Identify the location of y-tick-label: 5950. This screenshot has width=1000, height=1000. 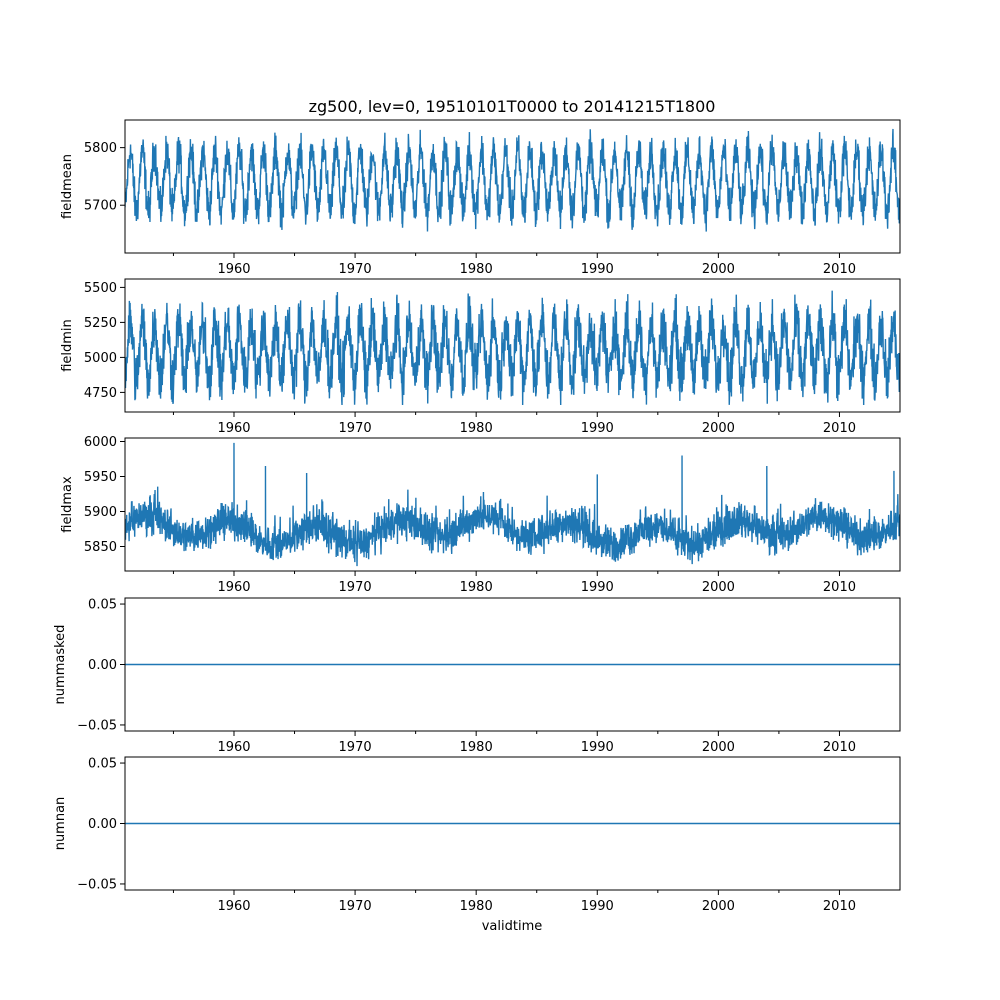
(100, 477).